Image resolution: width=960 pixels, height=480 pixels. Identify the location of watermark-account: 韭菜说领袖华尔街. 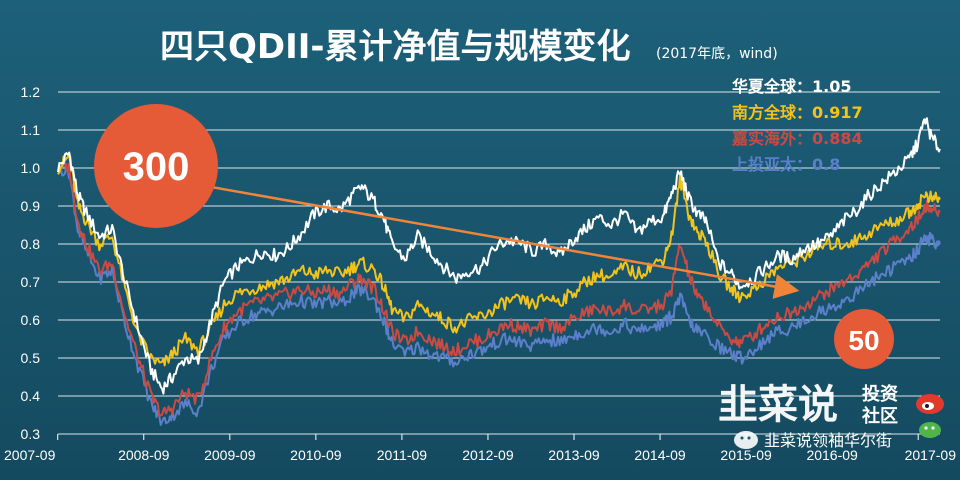
(828, 440).